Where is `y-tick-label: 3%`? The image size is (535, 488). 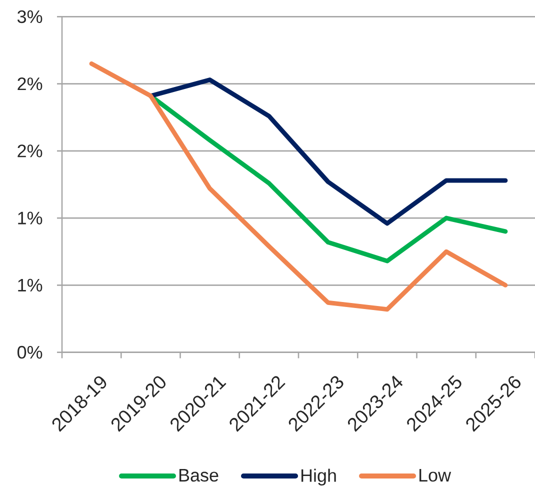 y-tick-label: 3% is located at coordinates (29, 17).